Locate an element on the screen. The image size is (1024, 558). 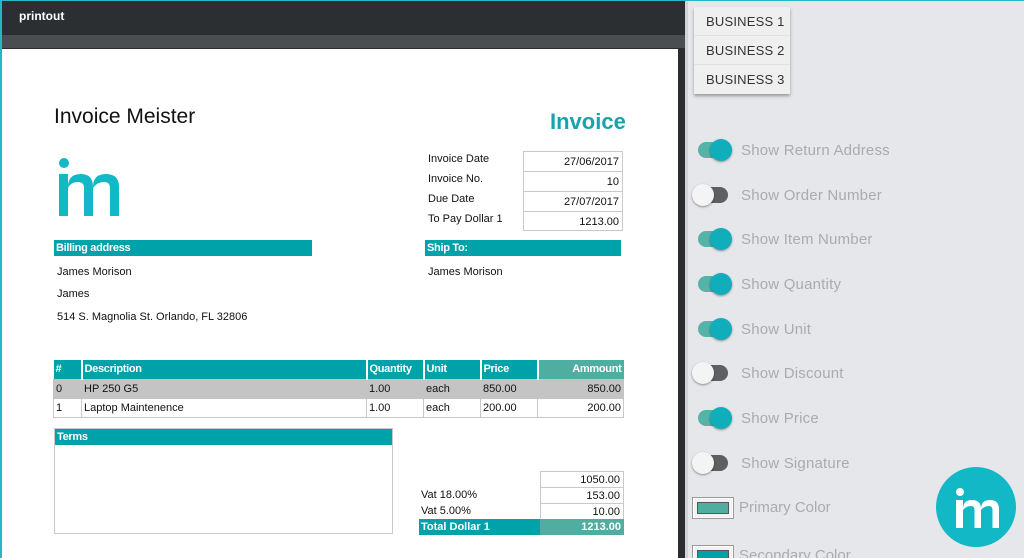
toggle-row-order-number: Show Order Number is located at coordinates (838, 195).